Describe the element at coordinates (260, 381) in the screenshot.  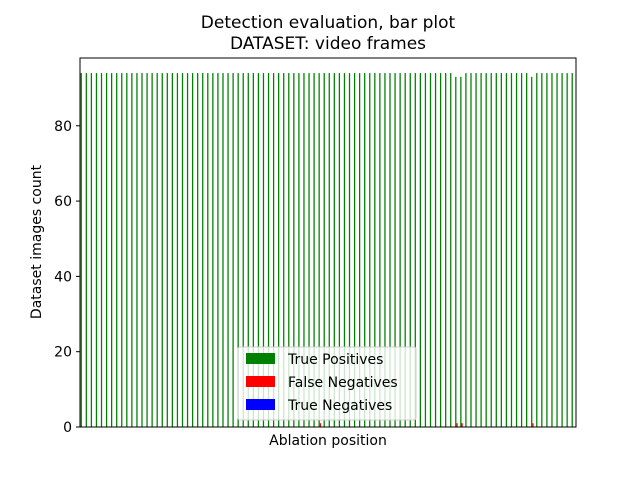
I see `legend-swatch-false-negatives` at that location.